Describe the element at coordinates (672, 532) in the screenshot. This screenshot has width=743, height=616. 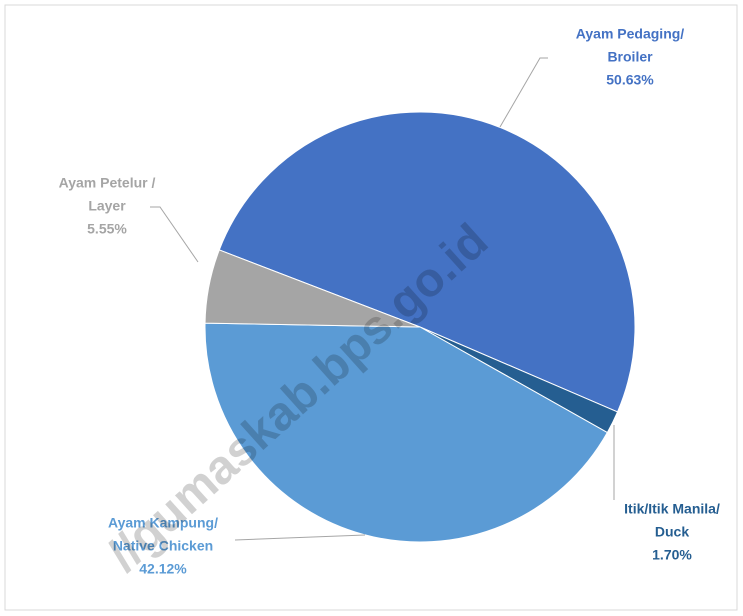
I see `slice-label: Duck` at that location.